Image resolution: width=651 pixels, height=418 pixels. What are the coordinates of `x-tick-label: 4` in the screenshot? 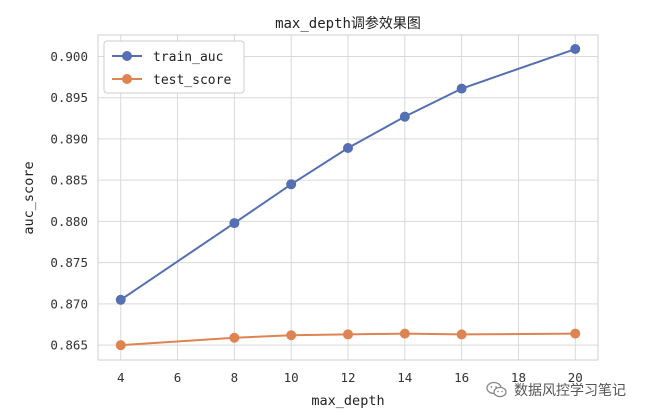 It's located at (121, 377).